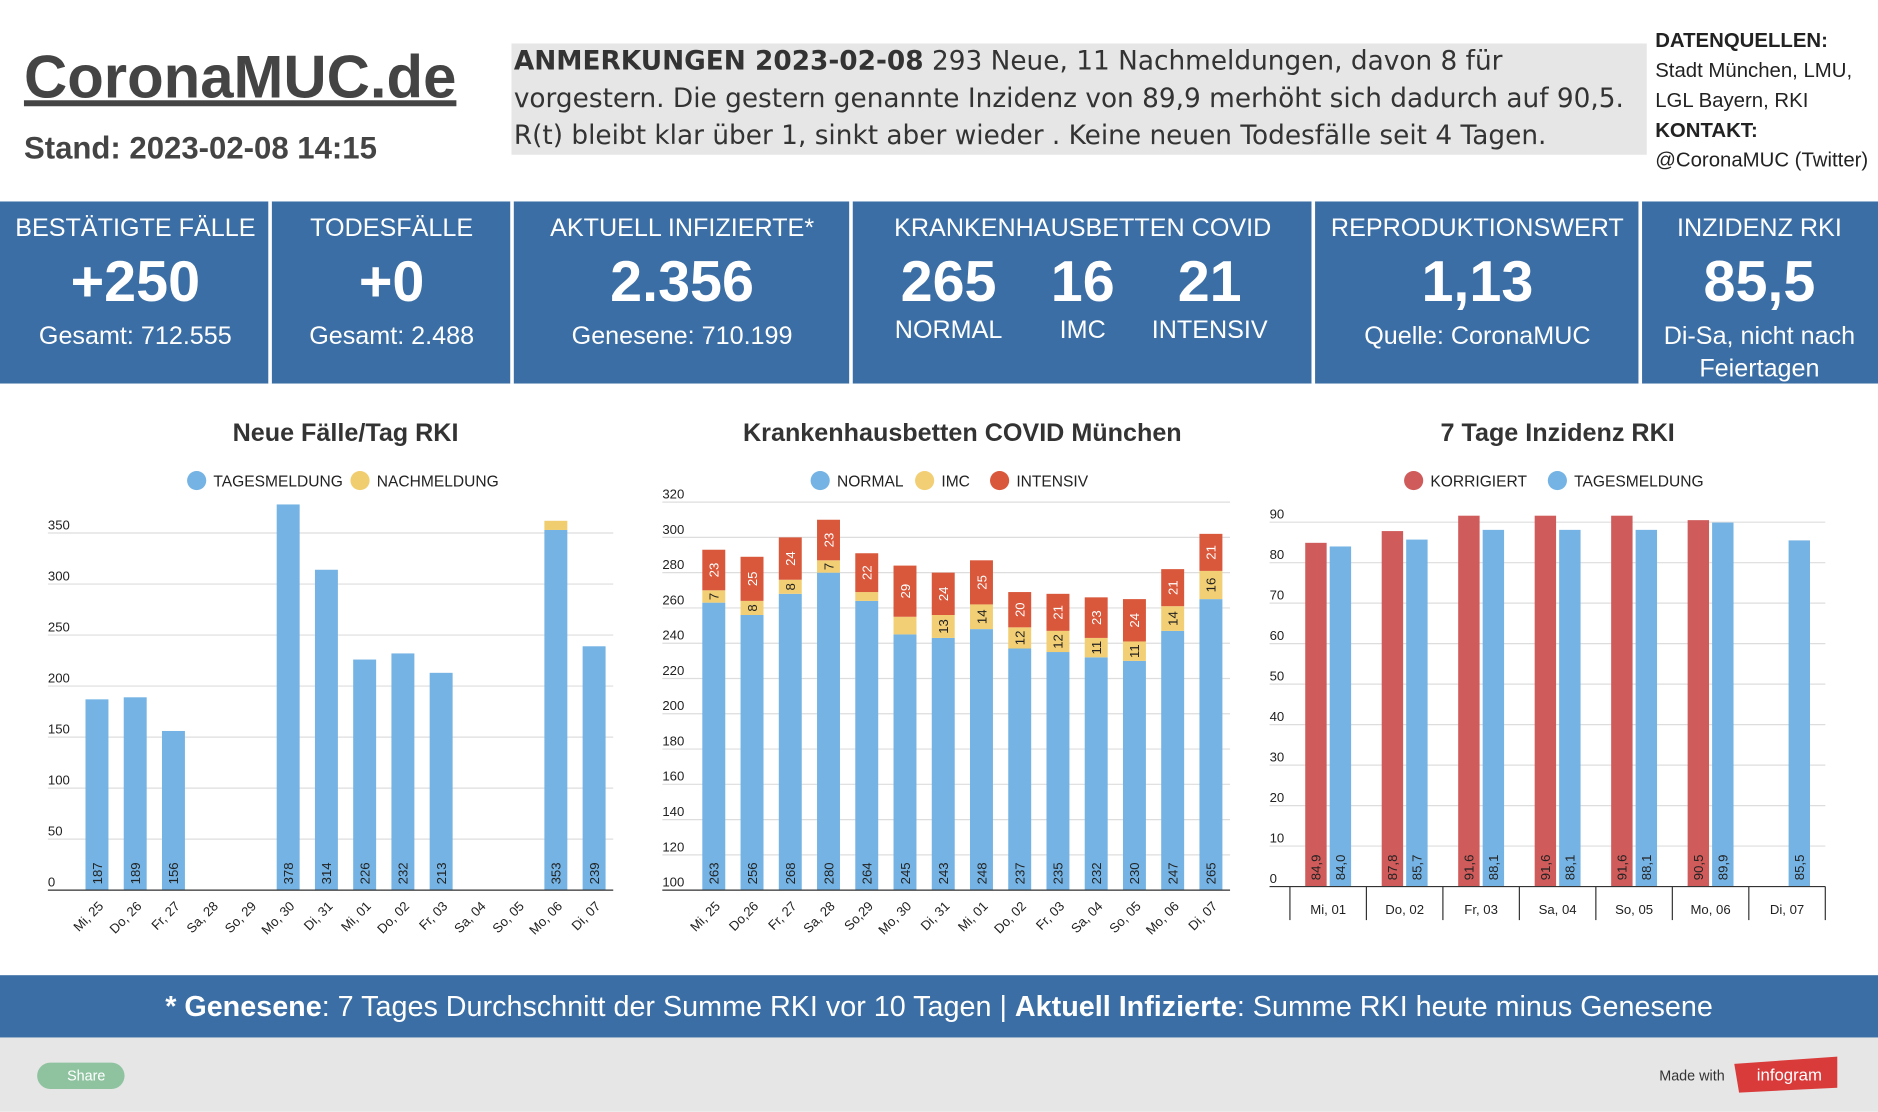 Image resolution: width=1878 pixels, height=1112 pixels. What do you see at coordinates (682, 336) in the screenshot?
I see `kpi-sub: Genesene: 710.199` at bounding box center [682, 336].